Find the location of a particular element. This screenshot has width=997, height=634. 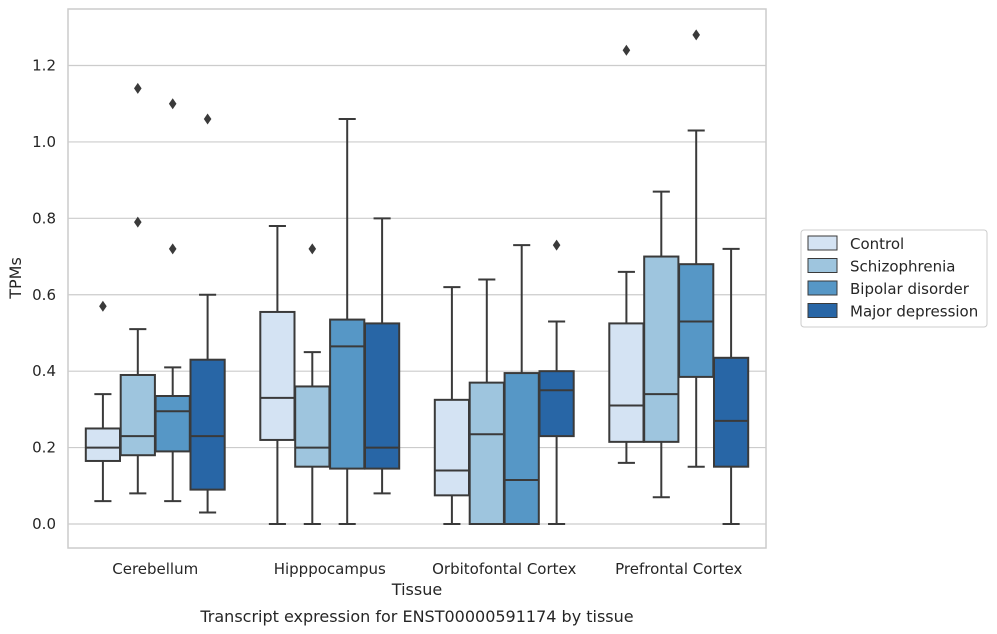

legend-frame is located at coordinates (894, 278).